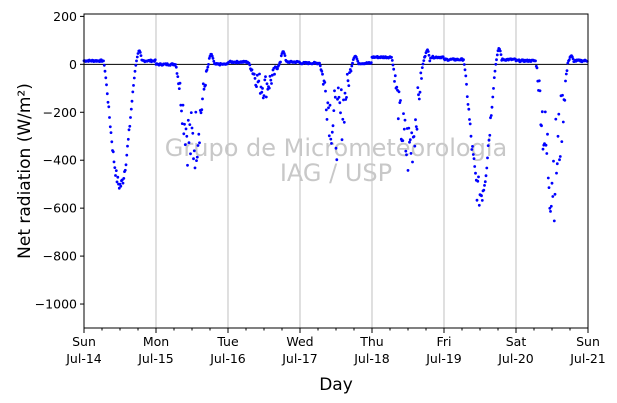 Image resolution: width=617 pixels, height=403 pixels. What do you see at coordinates (588, 341) in the screenshot?
I see `x-tick-day: Sun` at bounding box center [588, 341].